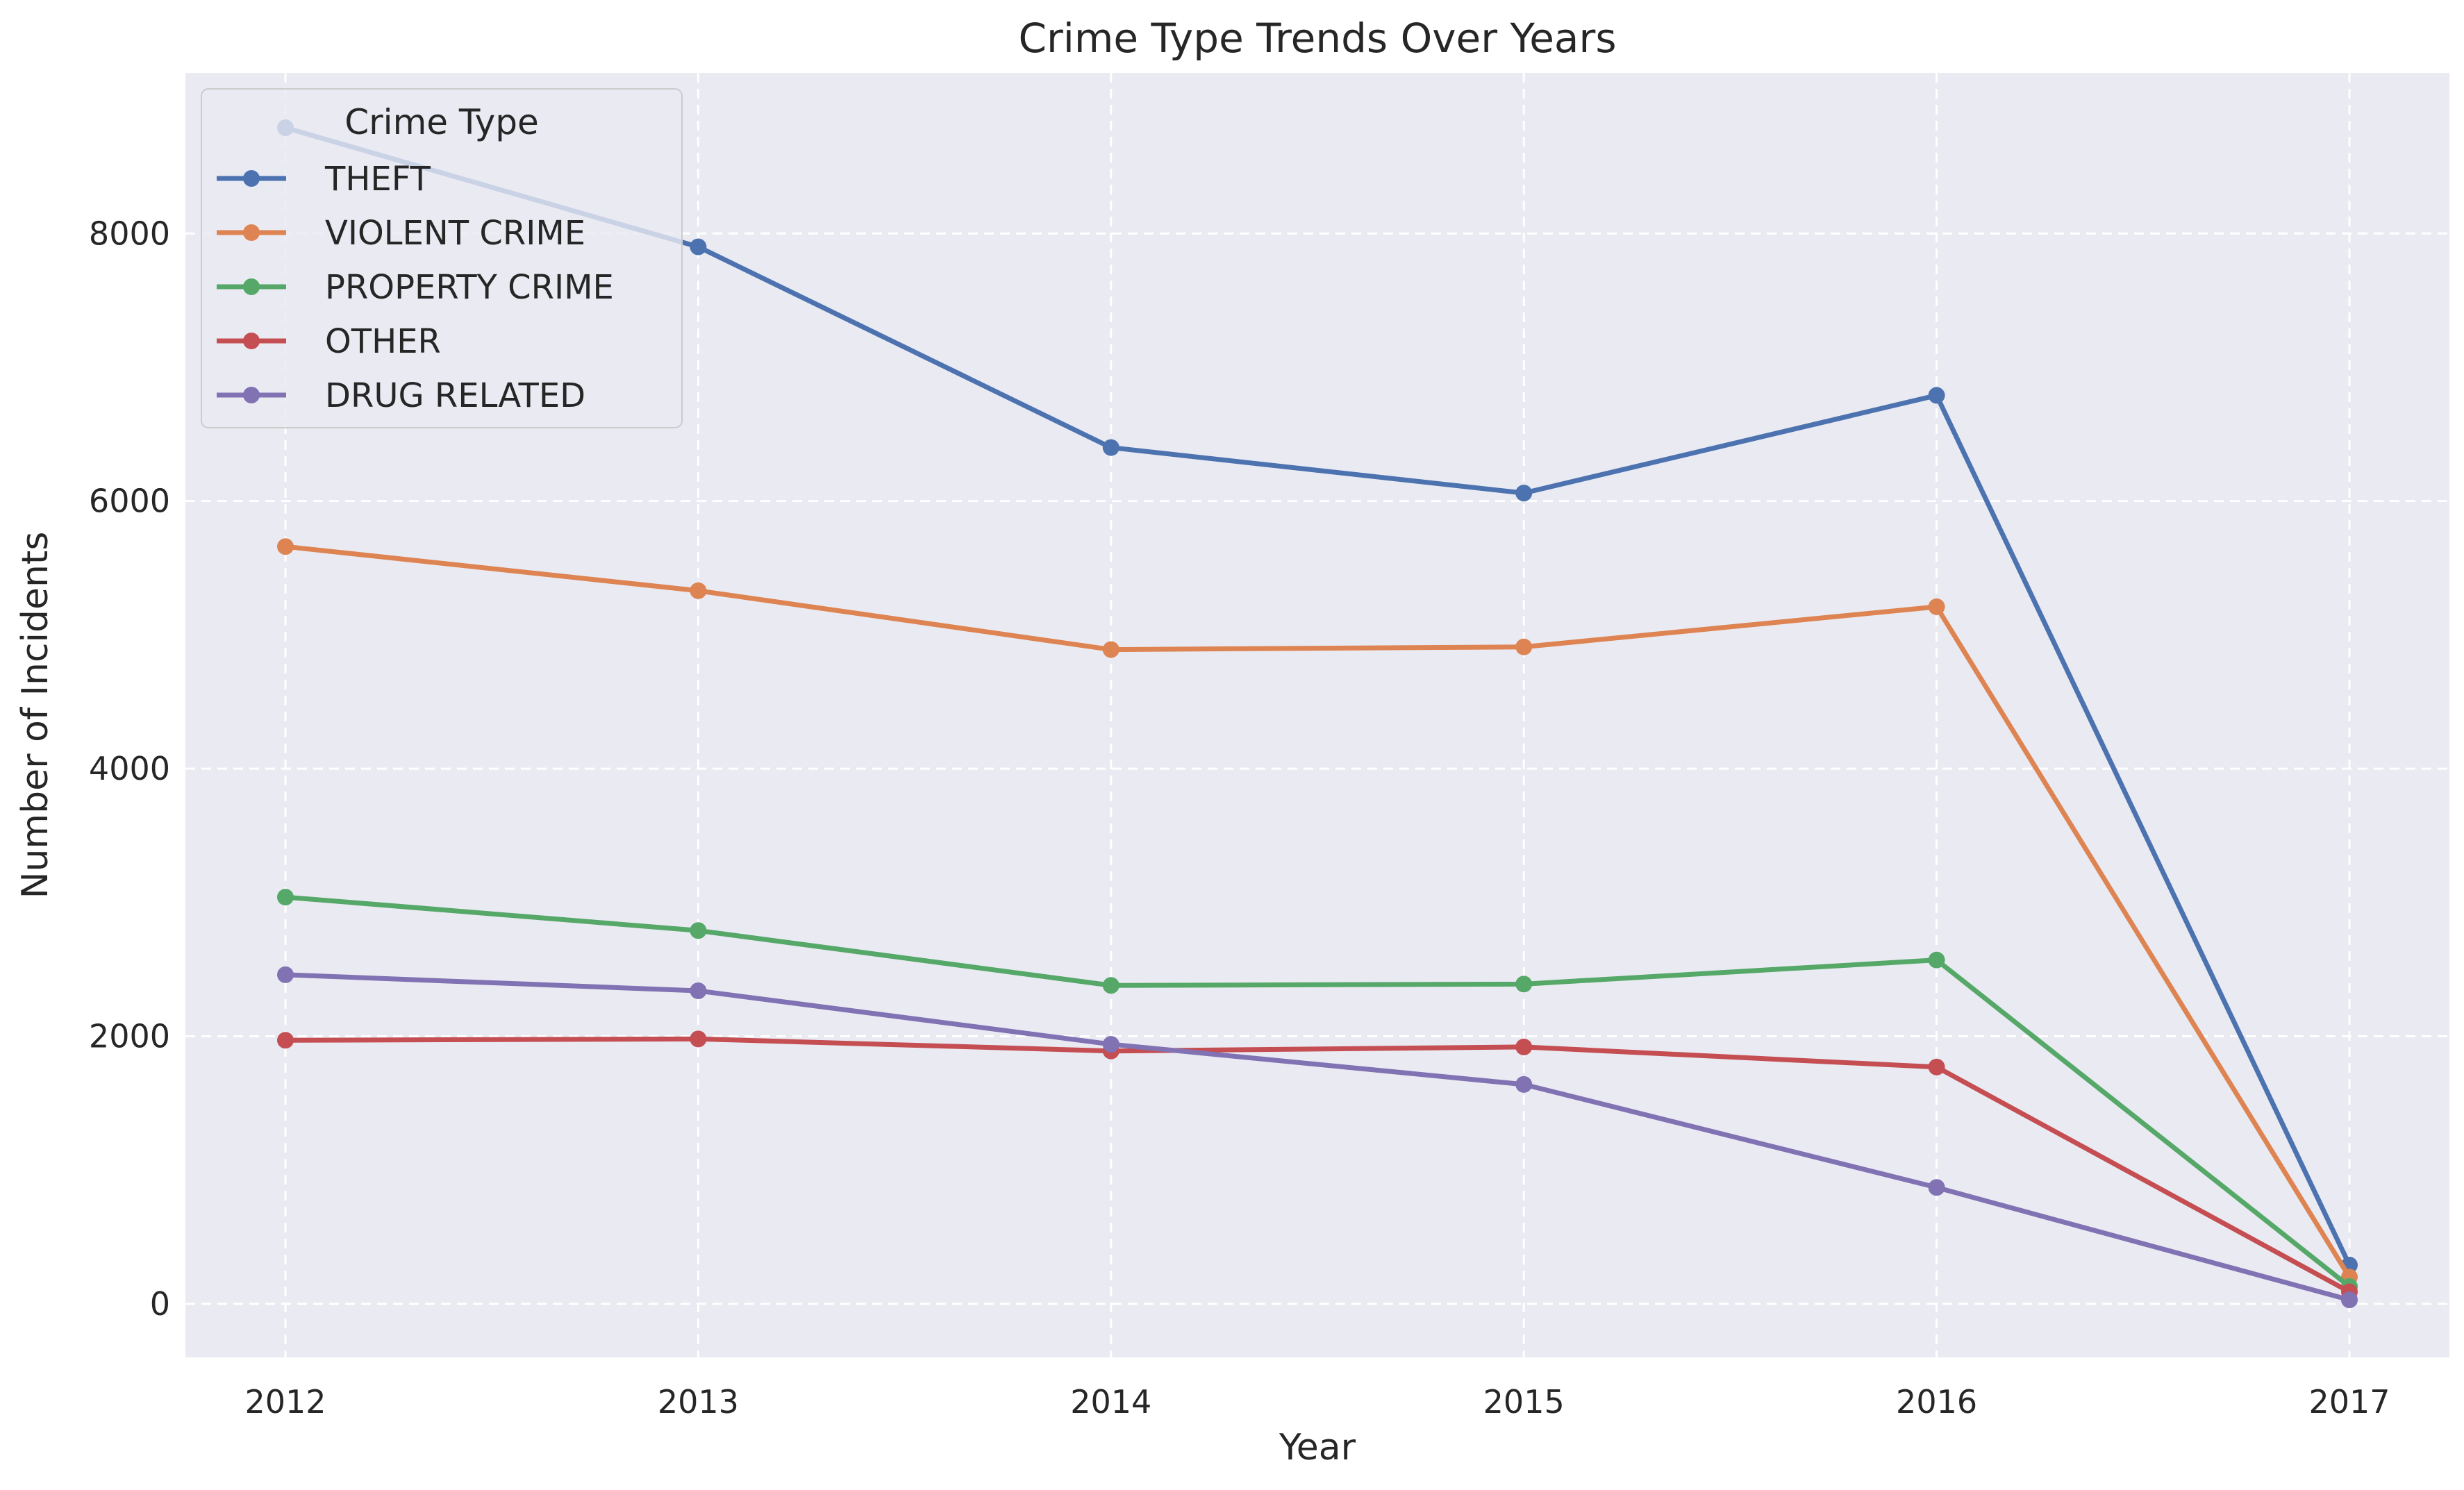 This screenshot has height=1490, width=2464. What do you see at coordinates (377, 179) in the screenshot?
I see `legend-label: THEFT` at bounding box center [377, 179].